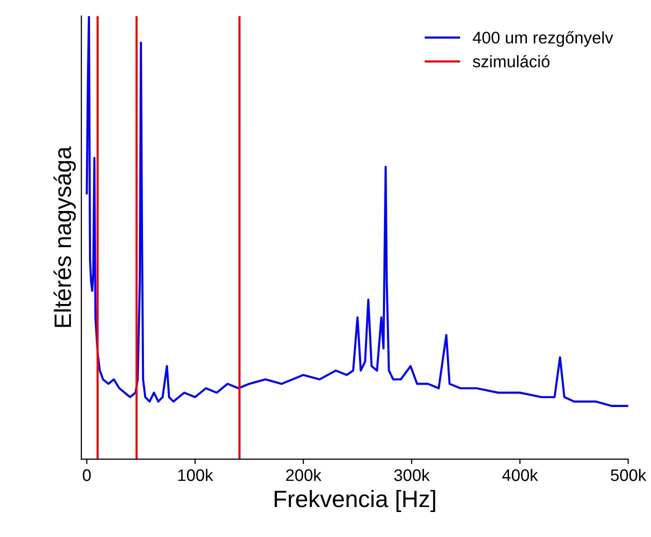 The height and width of the screenshot is (537, 651). Describe the element at coordinates (543, 39) in the screenshot. I see `legend-label: 400 um rezgőnyelv` at that location.